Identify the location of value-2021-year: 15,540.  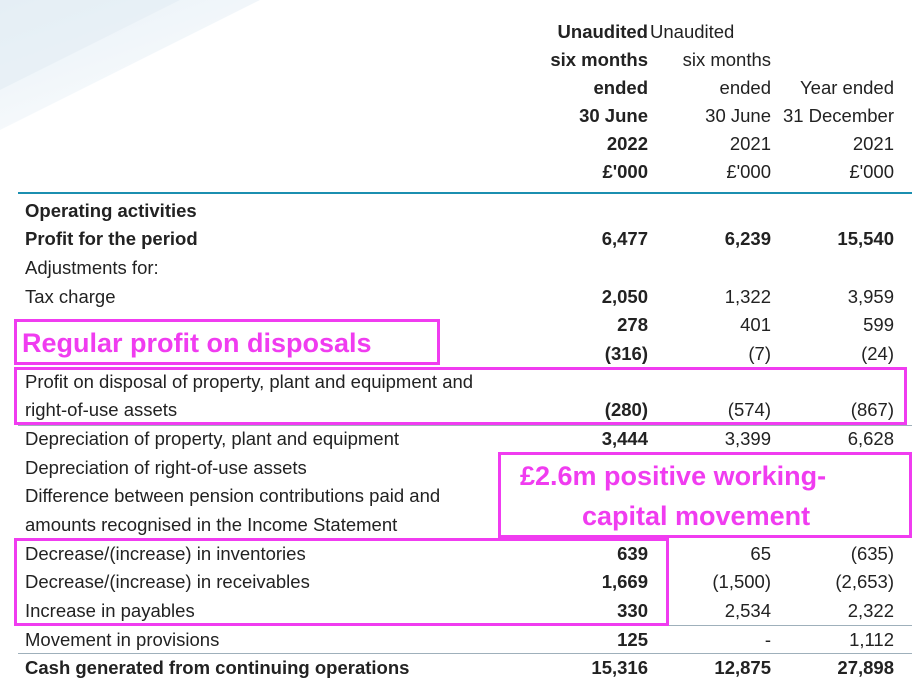
(865, 238).